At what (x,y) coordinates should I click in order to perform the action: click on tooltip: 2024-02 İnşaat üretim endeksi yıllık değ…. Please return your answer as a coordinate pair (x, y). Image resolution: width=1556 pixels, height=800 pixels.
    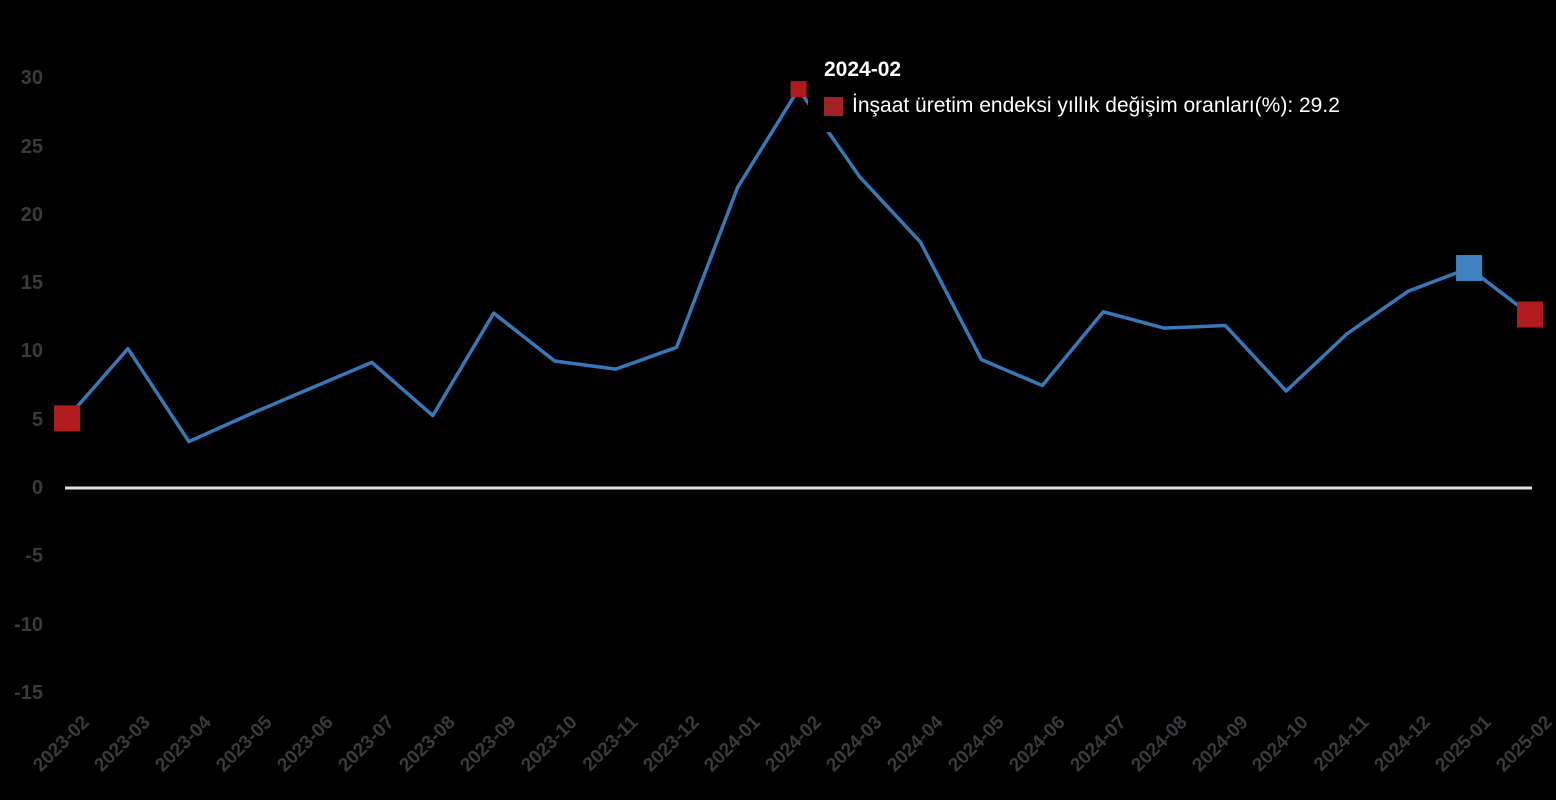
    Looking at the image, I should click on (1082, 89).